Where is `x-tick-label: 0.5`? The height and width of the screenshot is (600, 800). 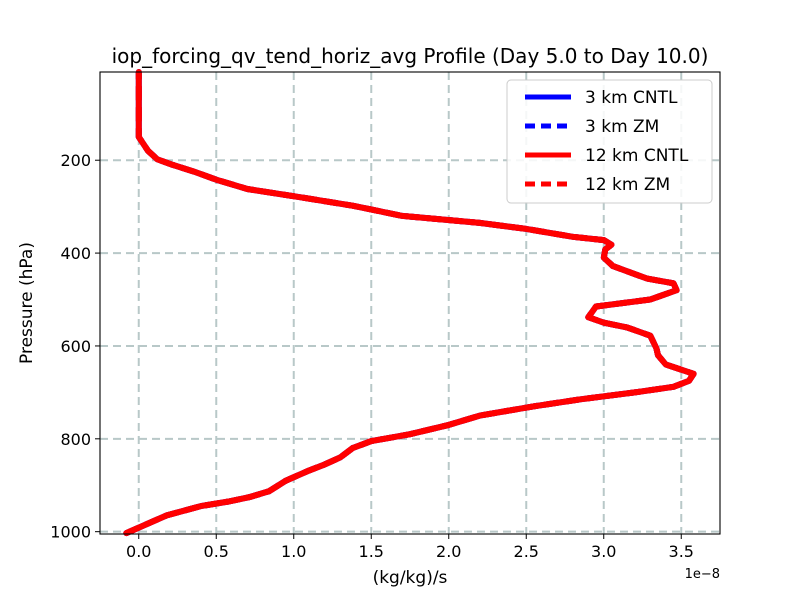 x-tick-label: 0.5 is located at coordinates (216, 551).